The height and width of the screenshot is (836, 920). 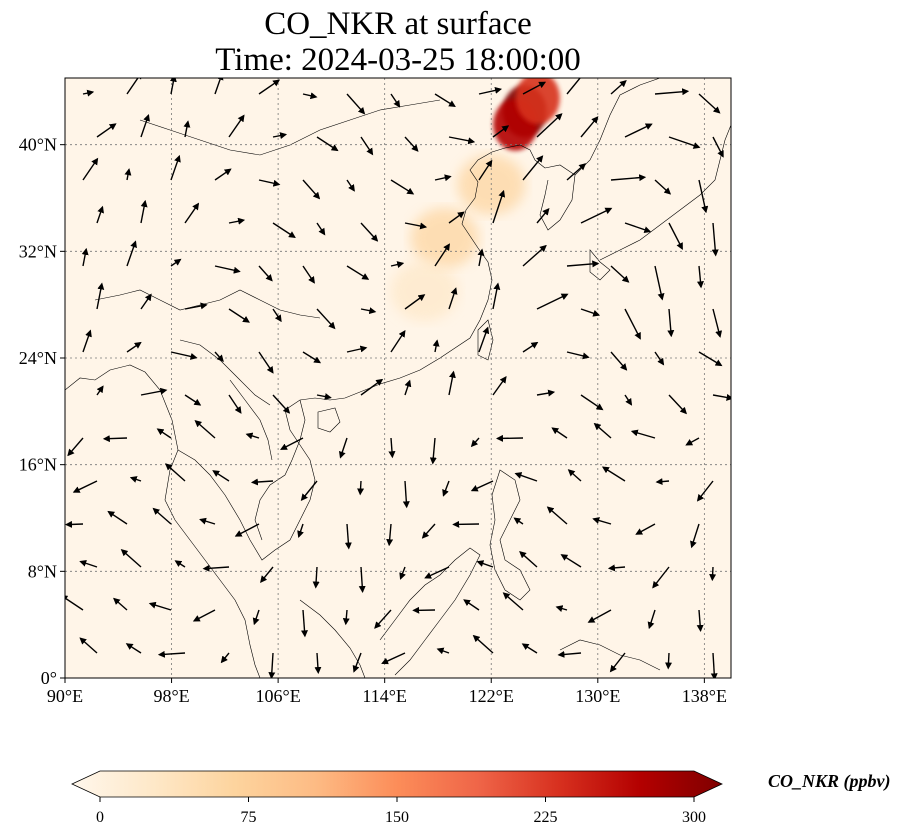 What do you see at coordinates (249, 817) in the screenshot?
I see `colorbar-tick-label: 75` at bounding box center [249, 817].